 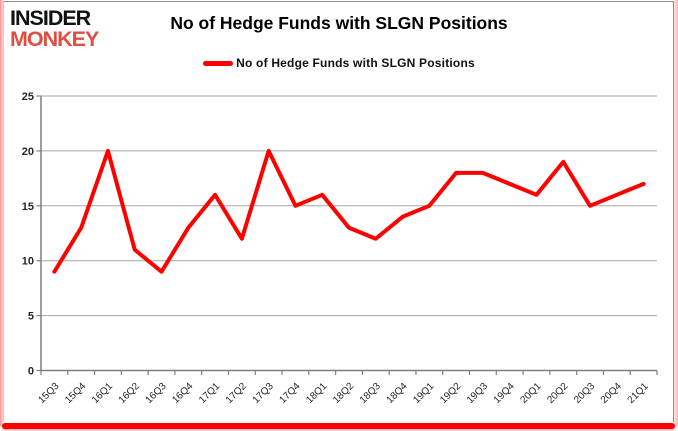 I want to click on svg-text: 19Q1, so click(x=423, y=393).